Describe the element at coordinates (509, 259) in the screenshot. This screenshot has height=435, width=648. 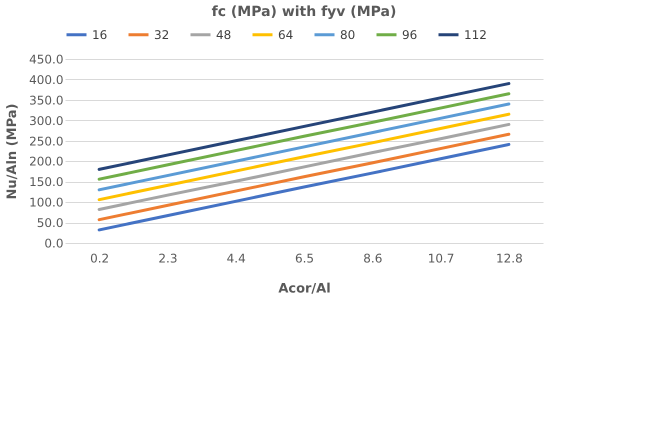
I see `x-tick-label: 12.8` at that location.